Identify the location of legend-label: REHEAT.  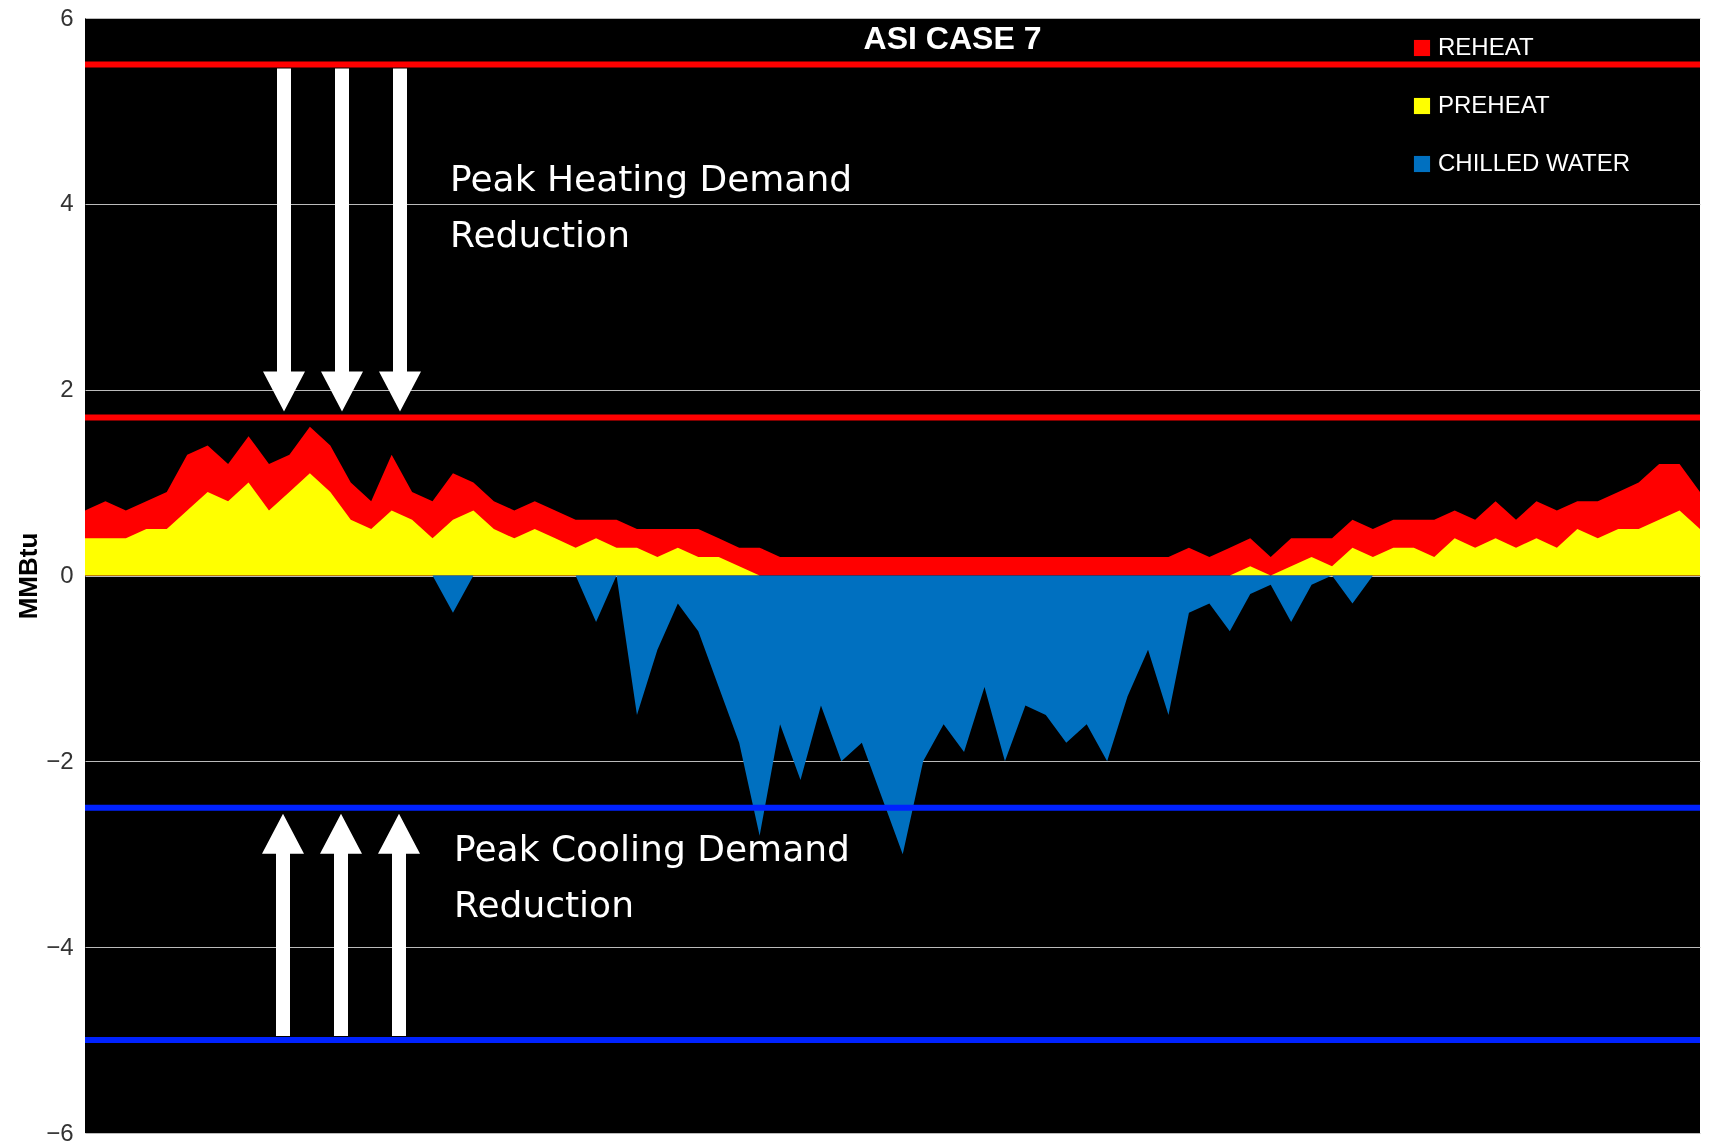
(1486, 46).